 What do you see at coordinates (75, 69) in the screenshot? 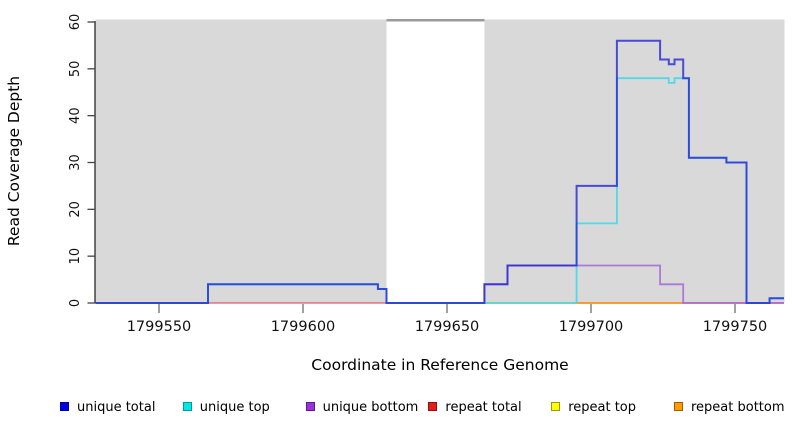
I see `y-tick-label: 50` at bounding box center [75, 69].